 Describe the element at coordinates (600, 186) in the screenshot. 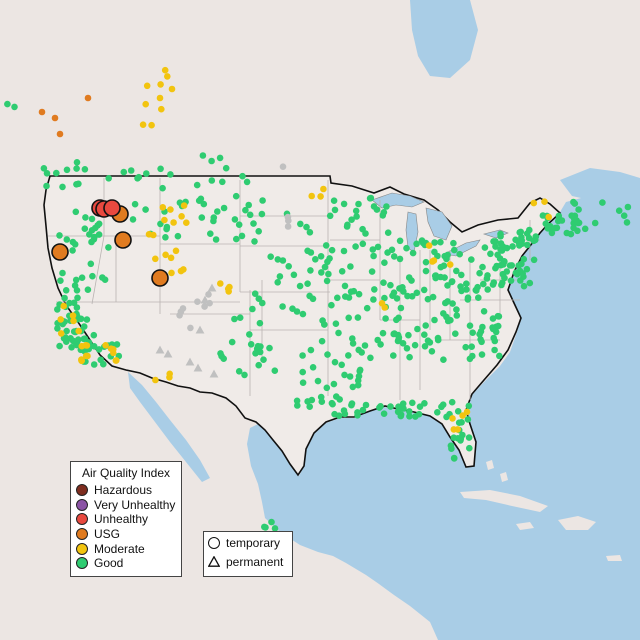

I see `gulf-st-lawrence` at that location.